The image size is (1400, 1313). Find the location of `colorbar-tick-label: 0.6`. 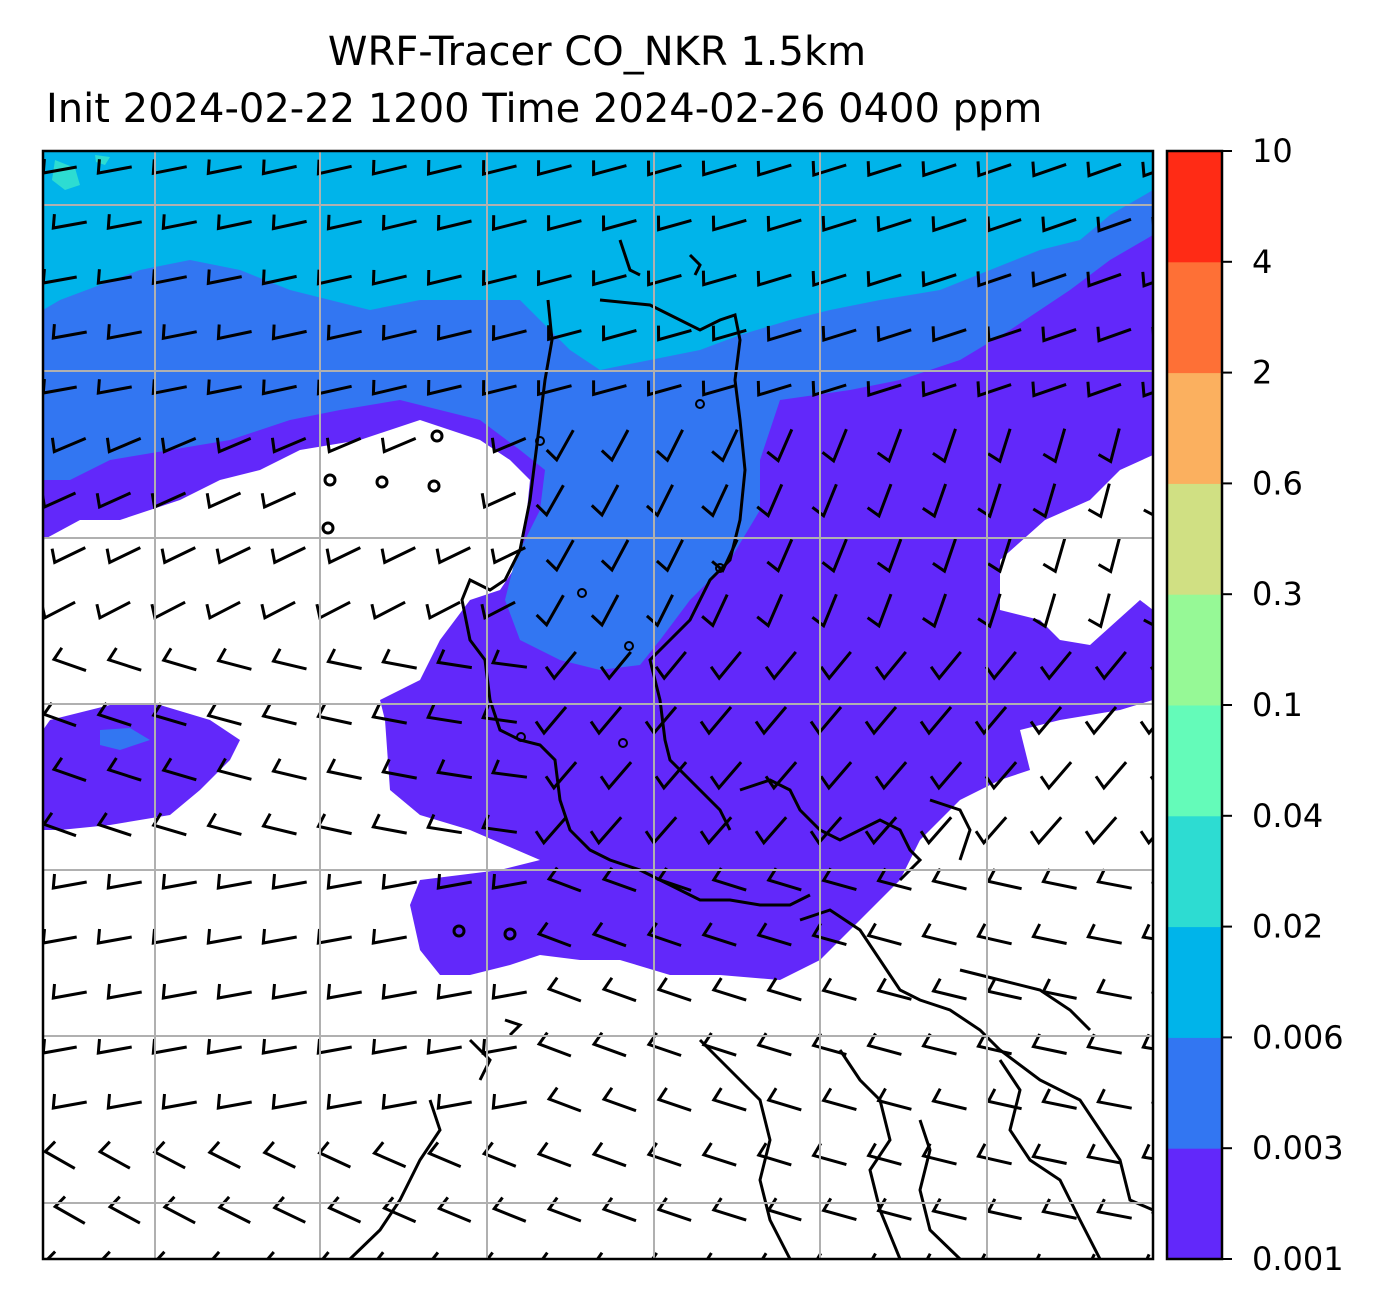

colorbar-tick-label: 0.6 is located at coordinates (1277, 483).